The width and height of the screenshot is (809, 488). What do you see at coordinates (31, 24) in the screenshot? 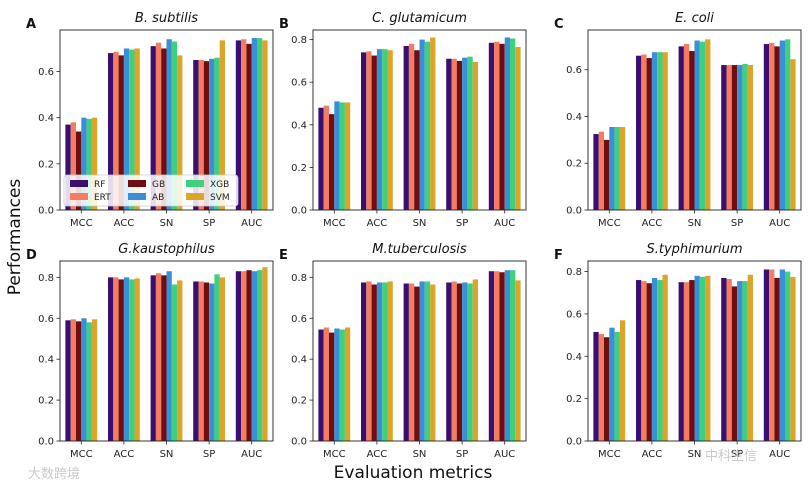
I see `panel-label: A` at bounding box center [31, 24].